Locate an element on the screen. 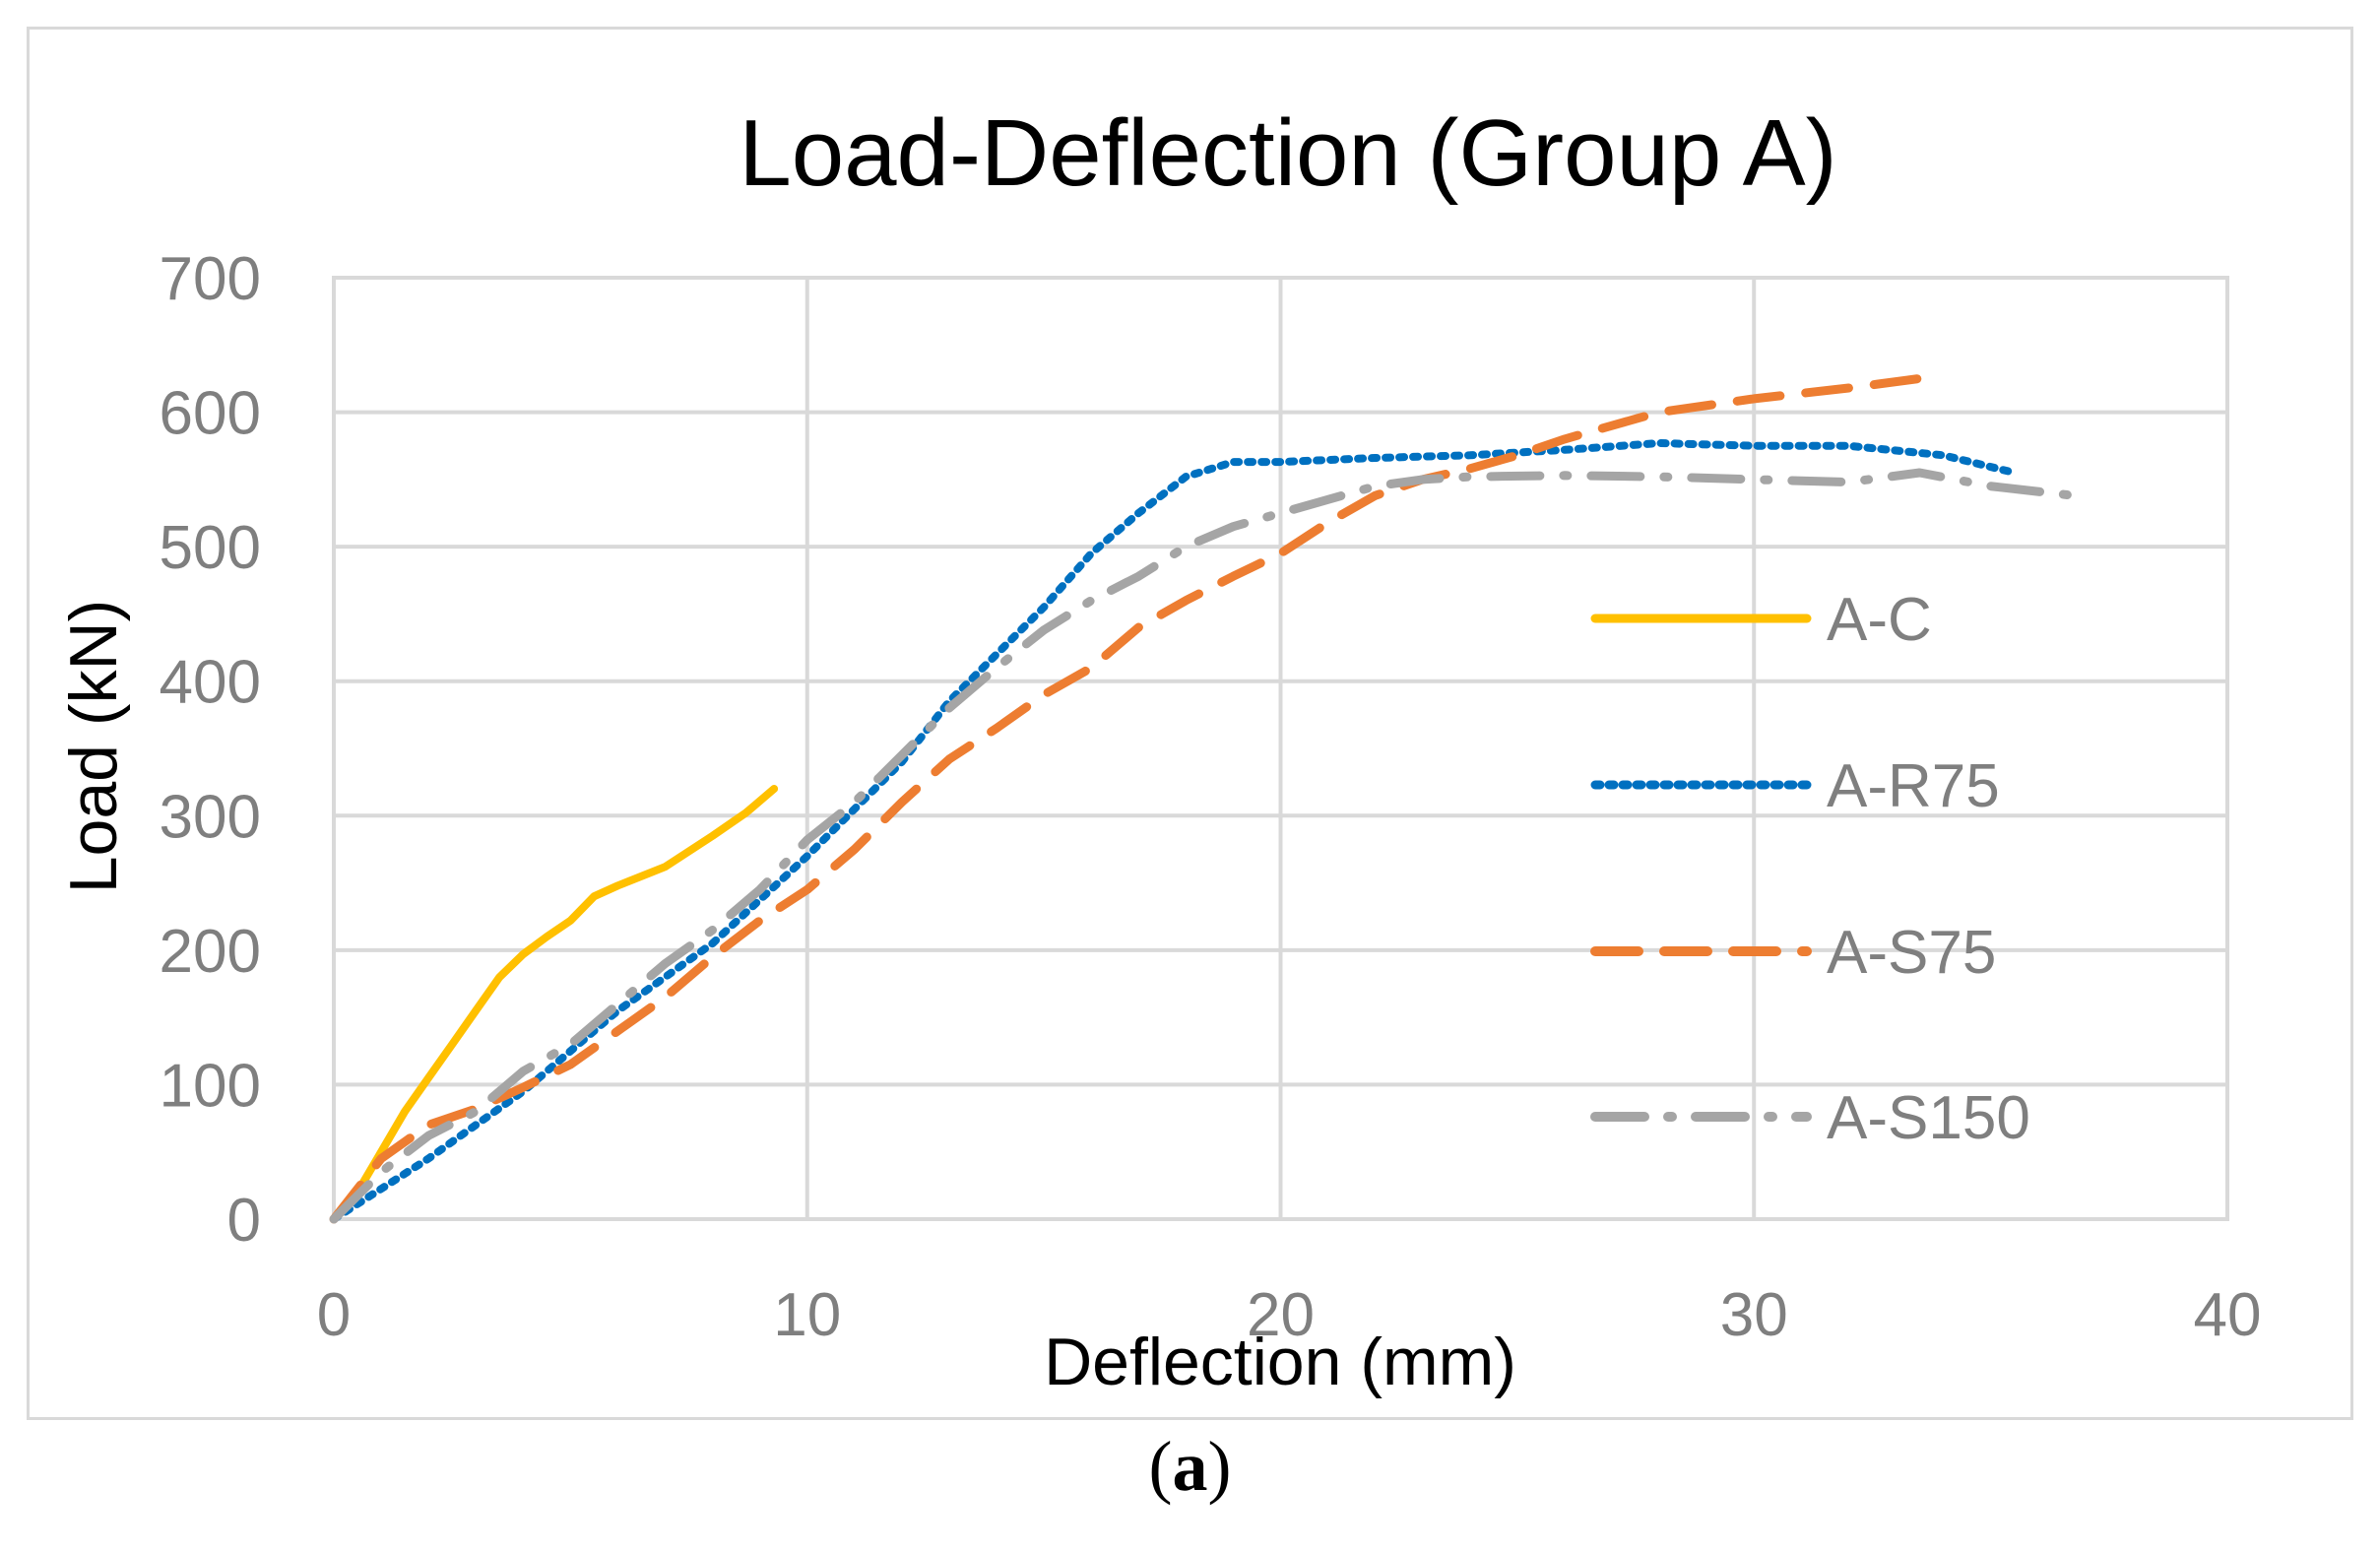  y-tick-label: 700 is located at coordinates (210, 279).